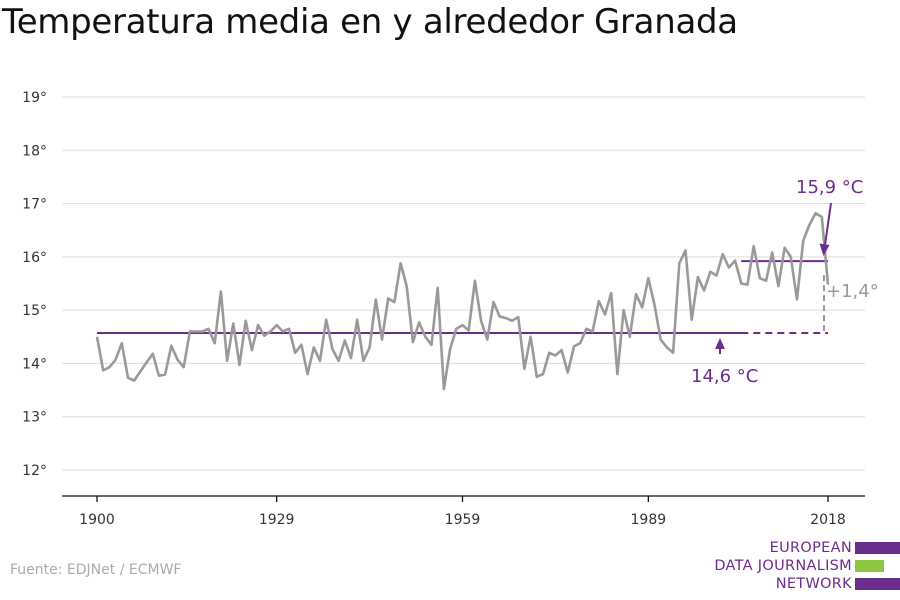  Describe the element at coordinates (724, 376) in the screenshot. I see `baseline-average-label: 14,6 °C` at that location.